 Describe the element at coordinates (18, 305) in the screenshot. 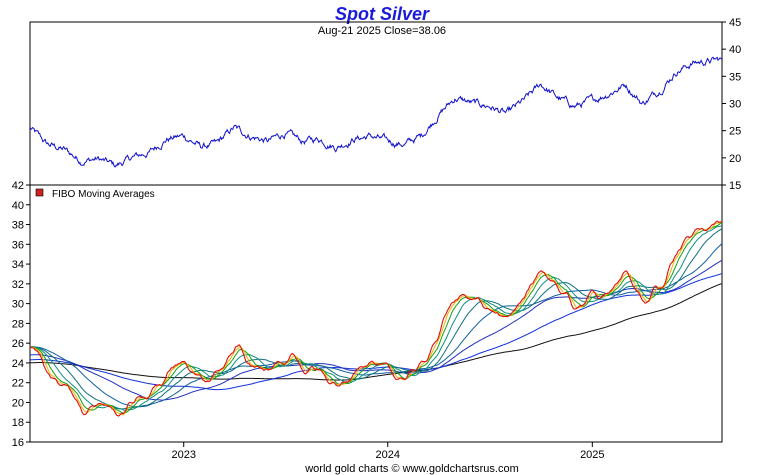

I see `ma-y-tick-label: 30` at that location.